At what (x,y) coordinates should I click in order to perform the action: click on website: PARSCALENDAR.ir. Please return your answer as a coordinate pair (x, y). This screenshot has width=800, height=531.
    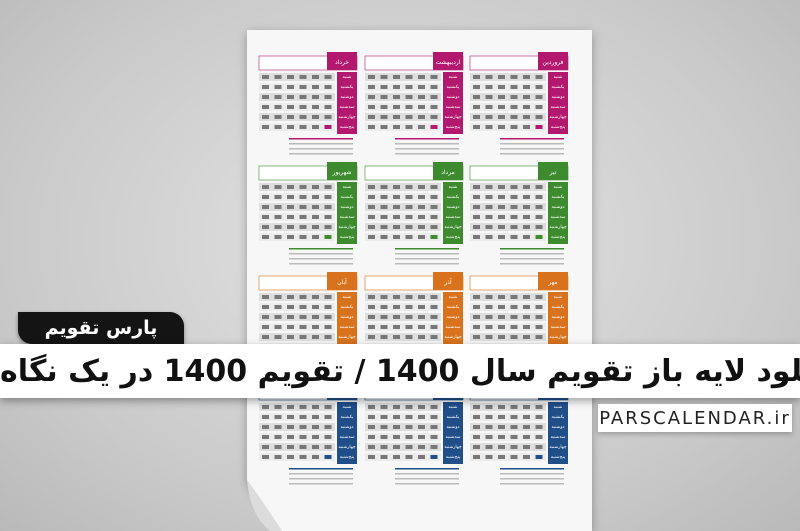
    Looking at the image, I should click on (695, 418).